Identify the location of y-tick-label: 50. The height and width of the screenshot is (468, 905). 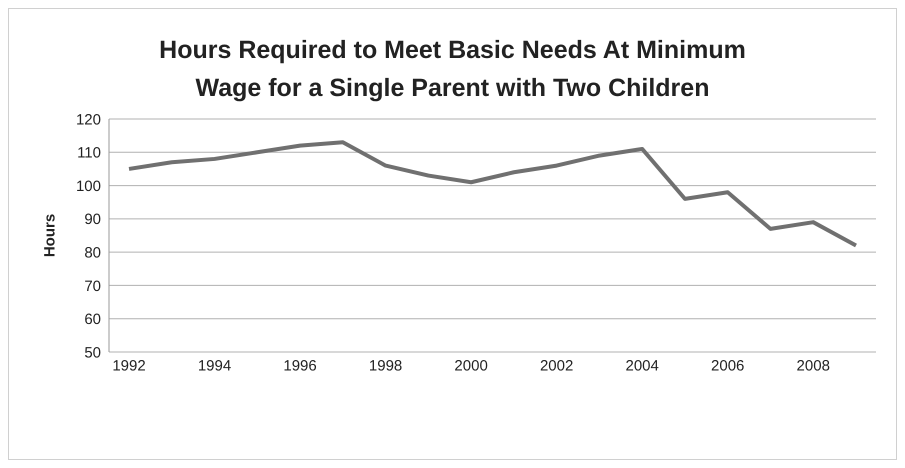
(92, 353).